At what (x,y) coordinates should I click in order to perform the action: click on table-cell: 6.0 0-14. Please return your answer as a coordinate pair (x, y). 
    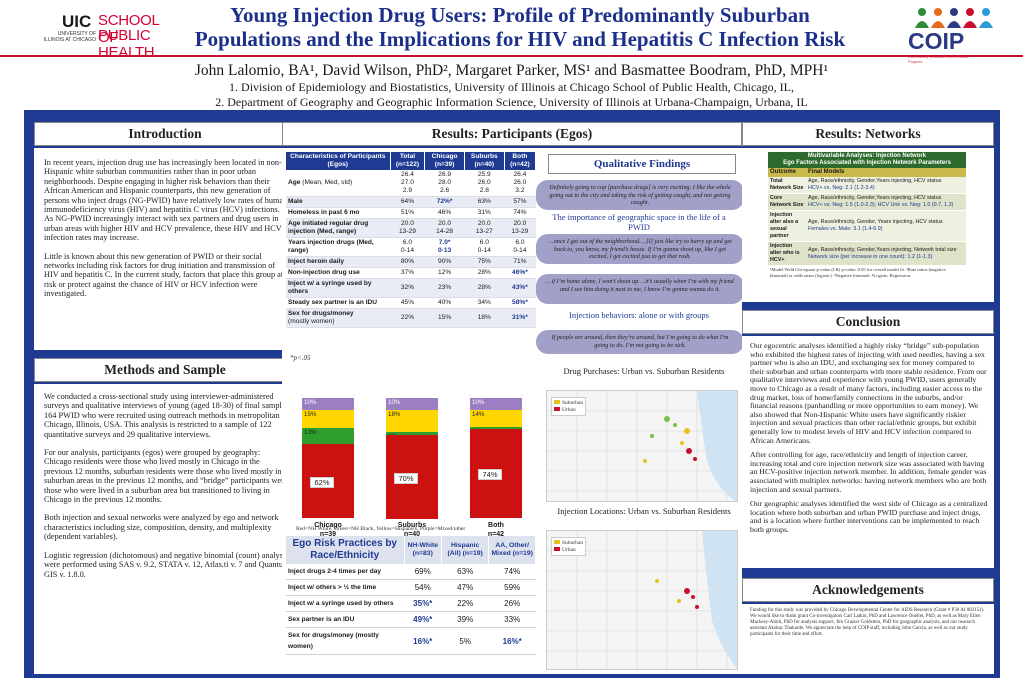
    Looking at the image, I should click on (407, 247).